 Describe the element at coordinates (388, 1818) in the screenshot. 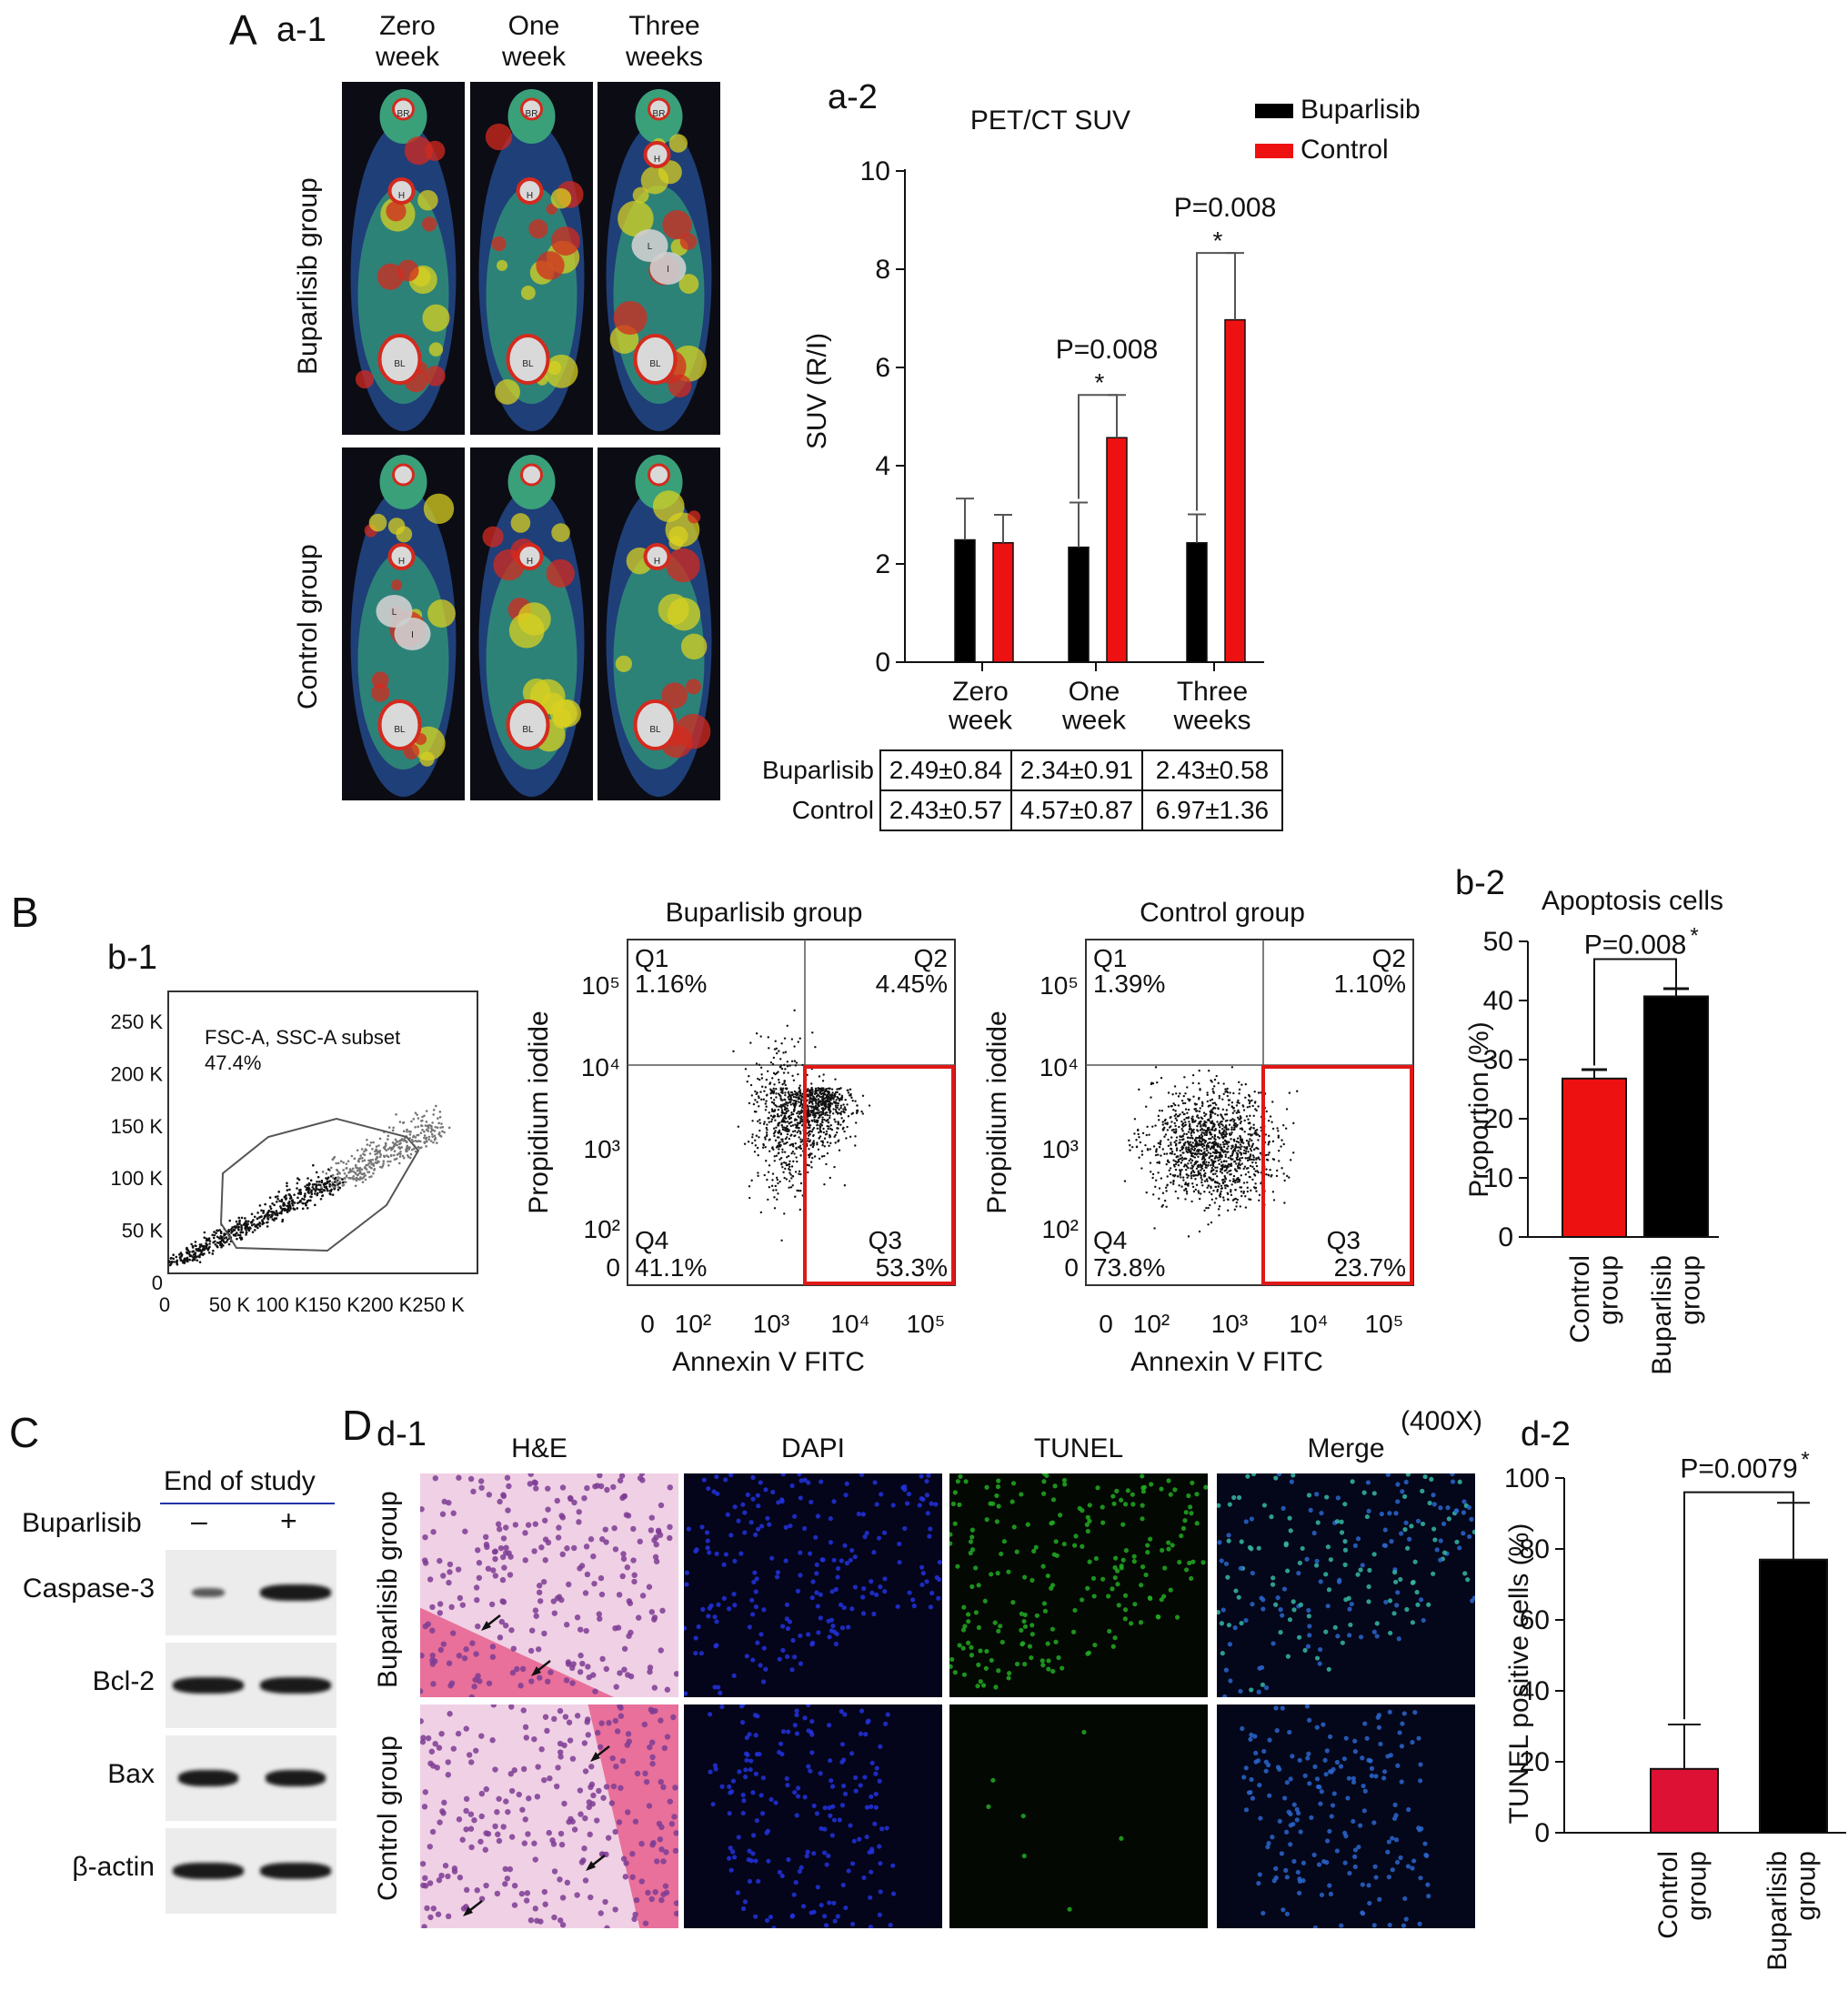

I see `d1-row-control: Control group` at that location.